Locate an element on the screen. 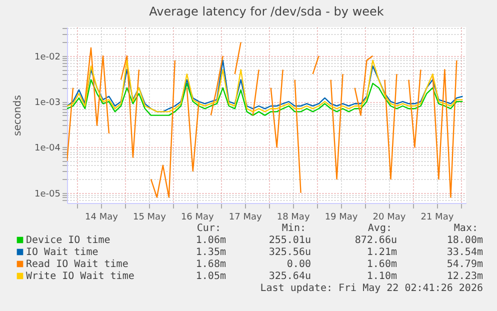 The height and width of the screenshot is (311, 497). y-tick-label: 1e-03 is located at coordinates (47, 103).